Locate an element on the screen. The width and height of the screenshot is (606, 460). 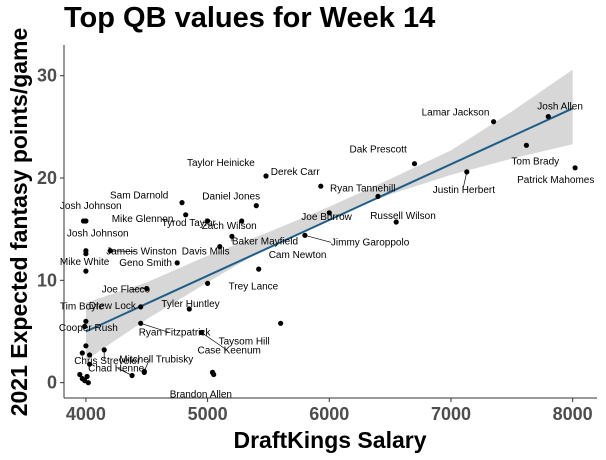
point-label: Joe Flacco is located at coordinates (126, 290).